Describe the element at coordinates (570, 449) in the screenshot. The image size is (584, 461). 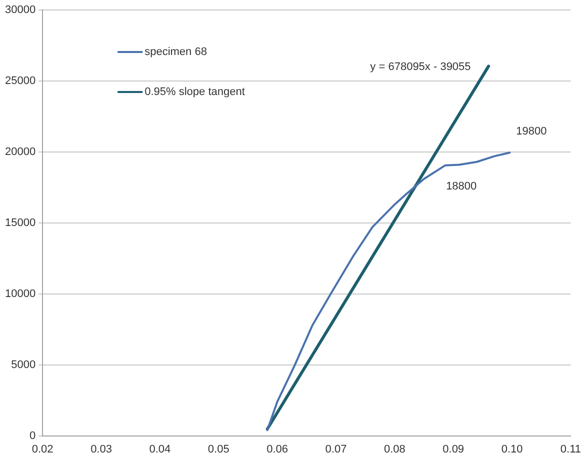
I see `x-tick-label: 0.11` at that location.